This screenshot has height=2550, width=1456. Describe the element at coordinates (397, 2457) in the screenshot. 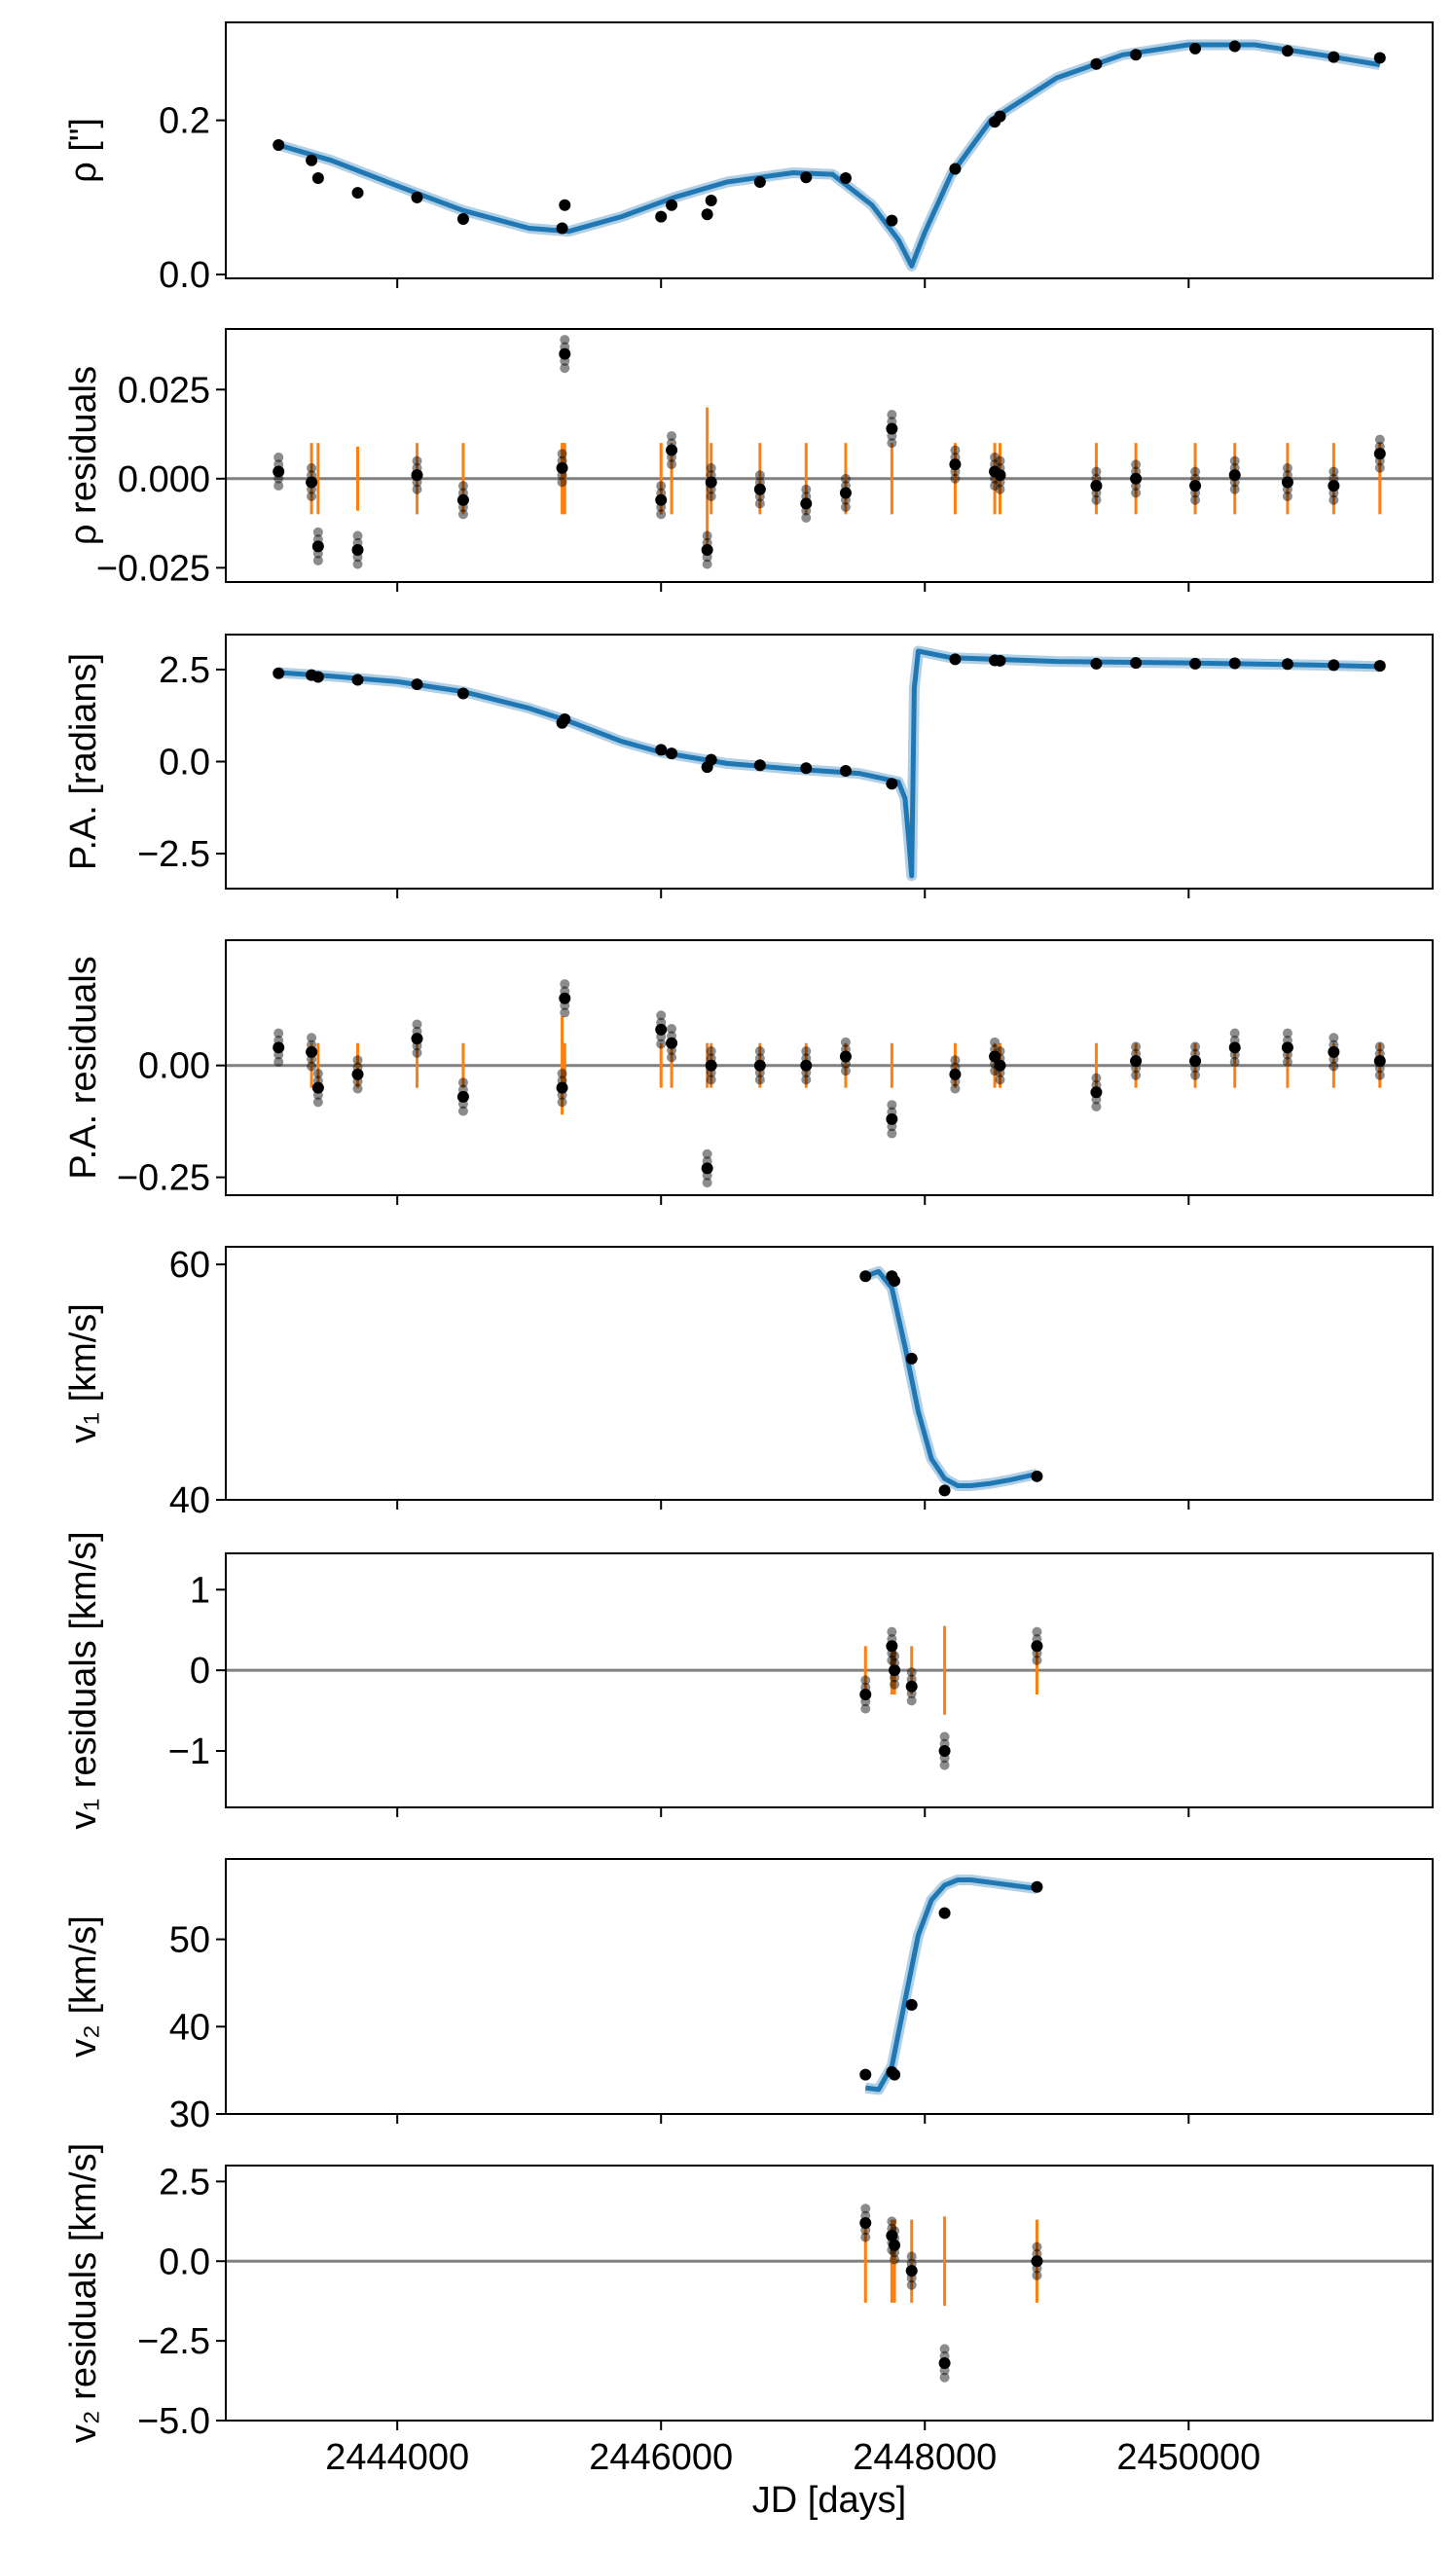

I see `x-tick-label: 2444000` at that location.